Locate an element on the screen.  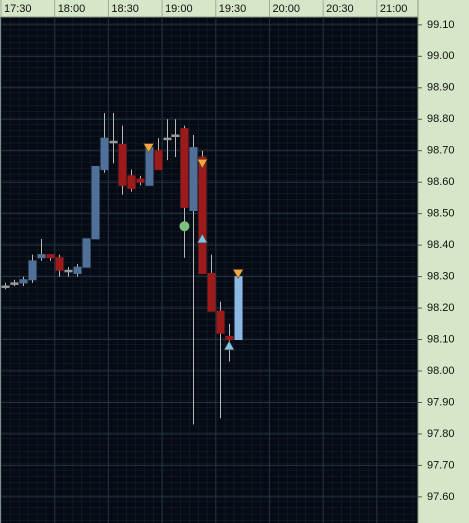
x-tick-label: 18:00 is located at coordinates (72, 9).